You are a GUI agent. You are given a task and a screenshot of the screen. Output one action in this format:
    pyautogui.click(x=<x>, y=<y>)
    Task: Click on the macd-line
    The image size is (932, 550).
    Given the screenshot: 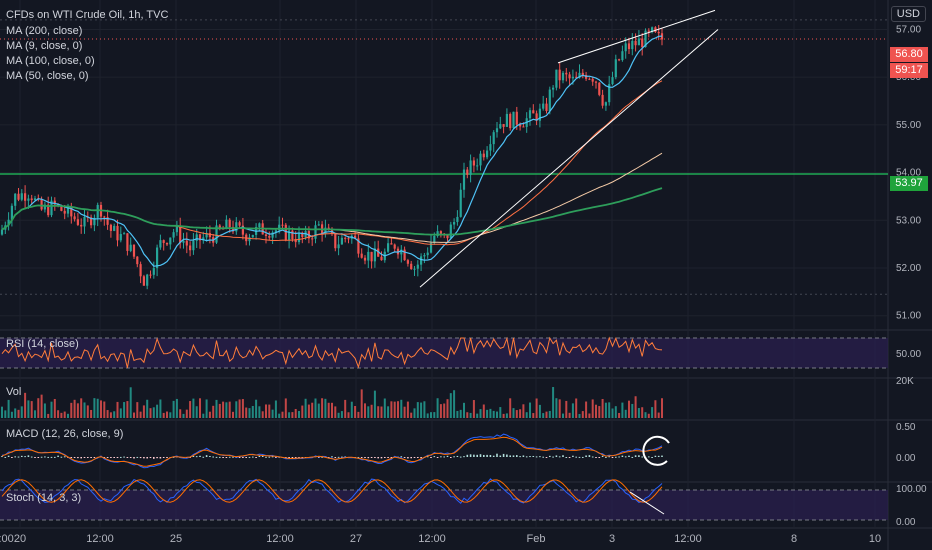 What is the action you would take?
    pyautogui.click(x=332, y=451)
    